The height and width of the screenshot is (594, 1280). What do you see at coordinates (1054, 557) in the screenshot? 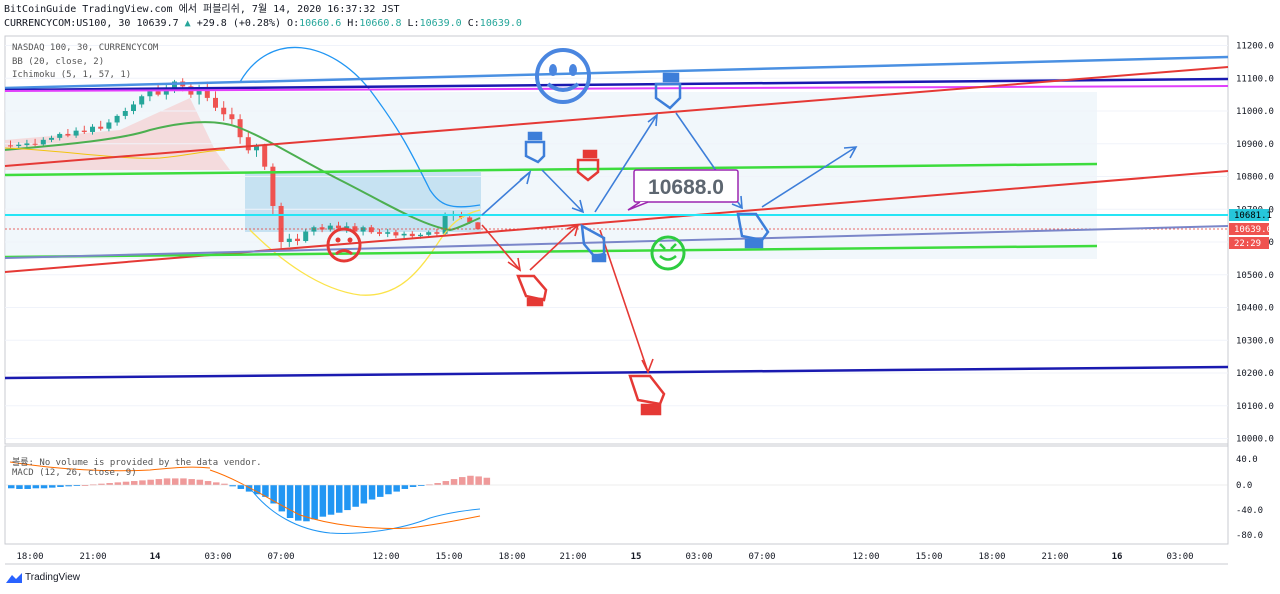
I see `time-tick-label: 21:00` at bounding box center [1054, 557].